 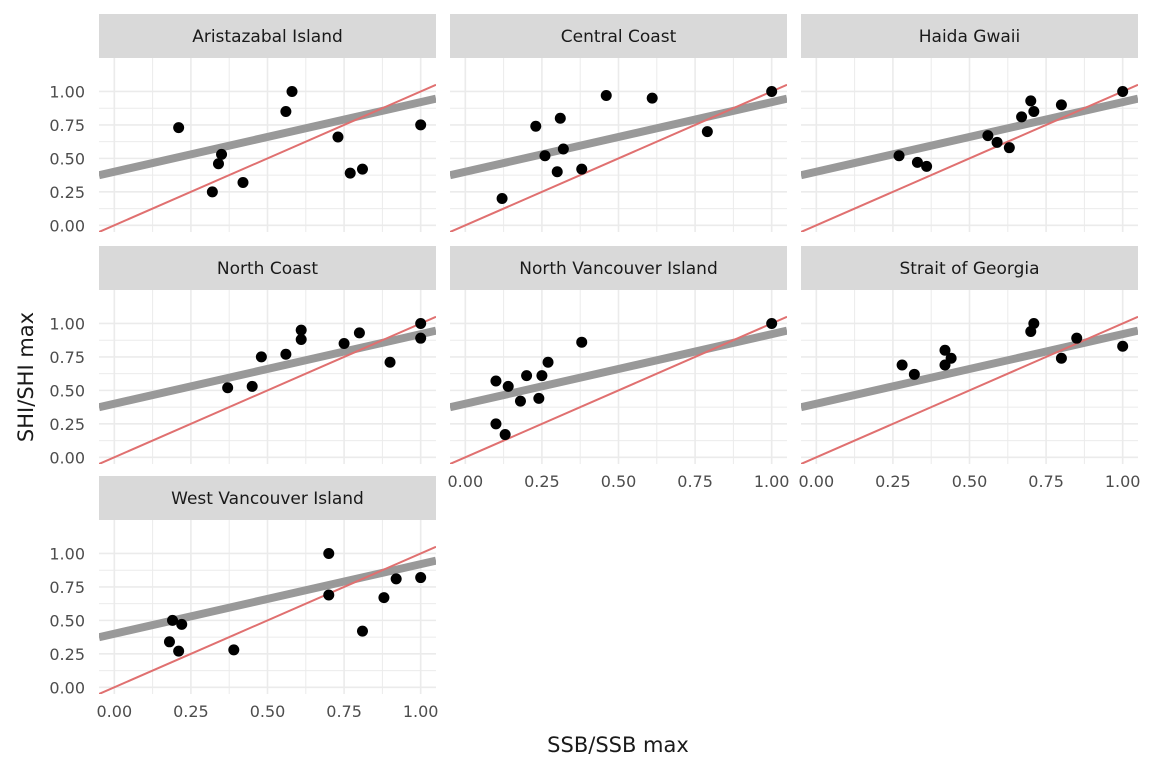 I want to click on facet-strip-label: West Vancouver Island, so click(x=267, y=499).